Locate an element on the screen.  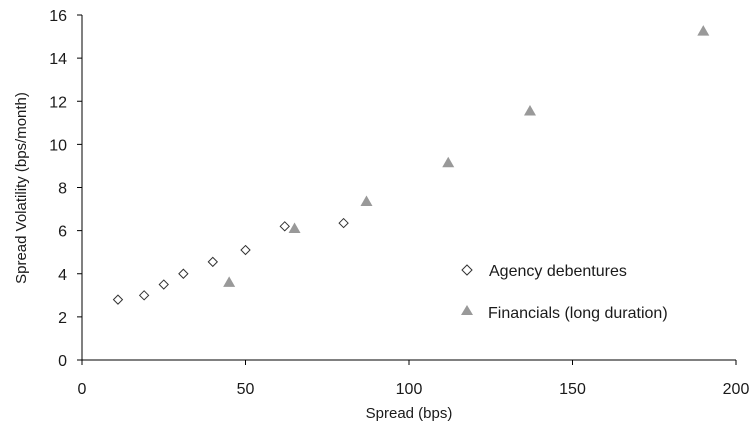
legend-item-agency-debentures: Agency debentures is located at coordinates (544, 271).